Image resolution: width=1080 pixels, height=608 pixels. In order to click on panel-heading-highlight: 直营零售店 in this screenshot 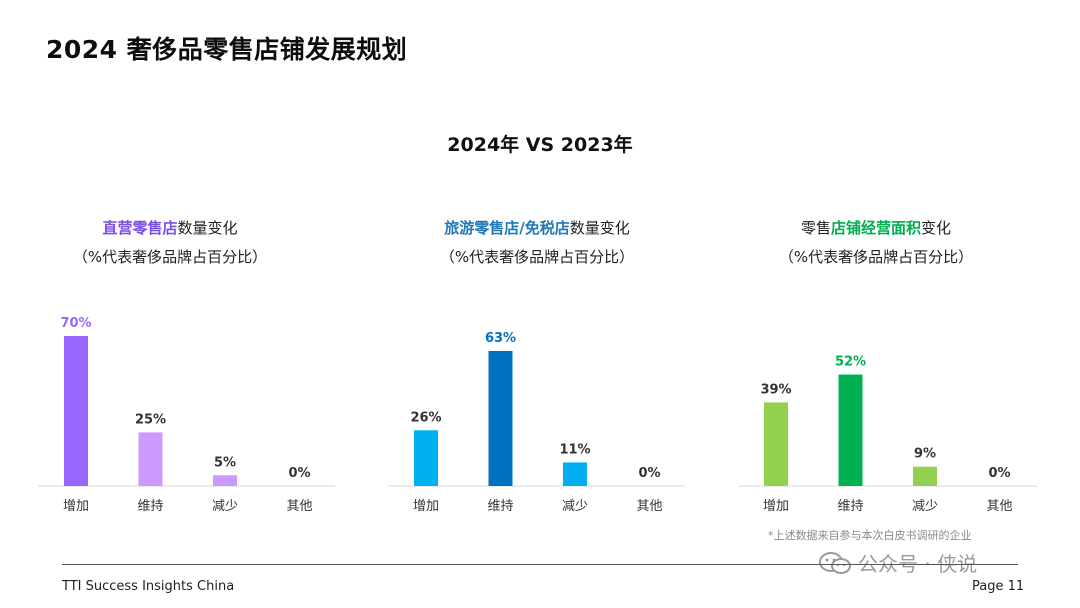, I will do `click(140, 228)`.